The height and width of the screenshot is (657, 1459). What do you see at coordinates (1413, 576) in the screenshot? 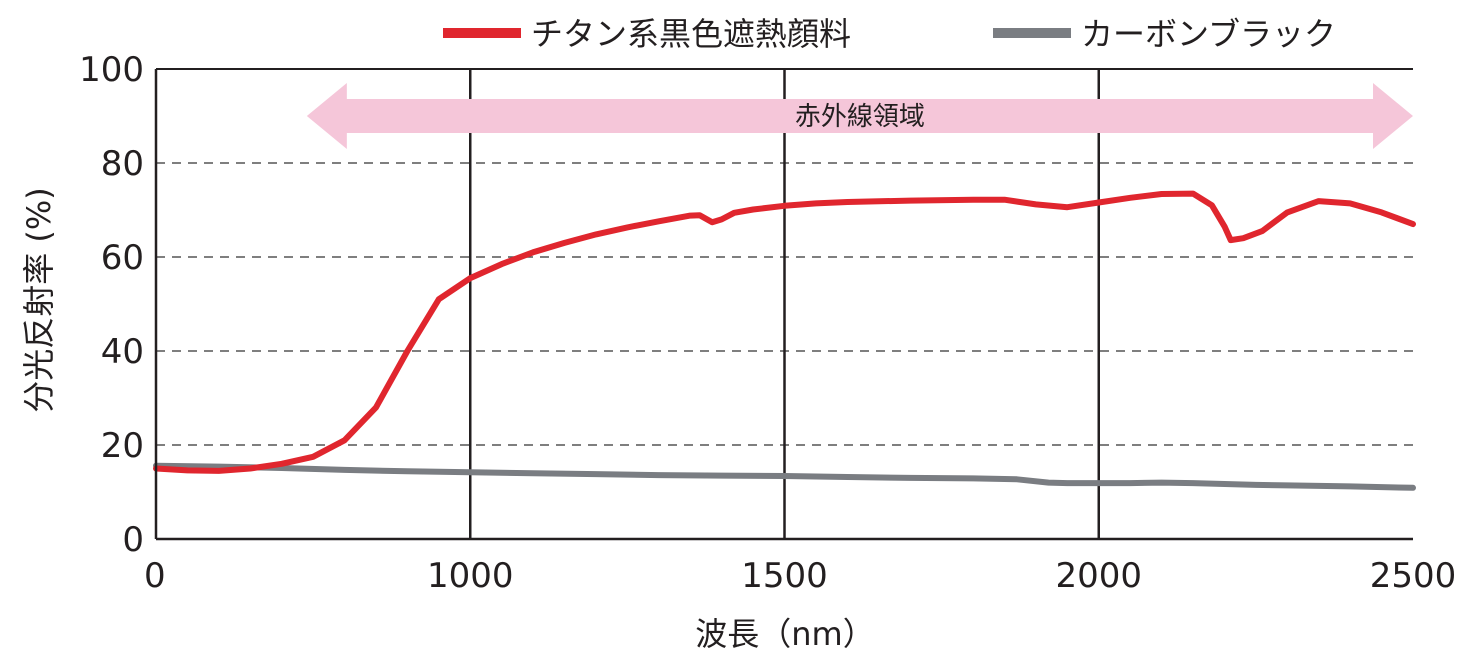
I see `x-tick-label-2500: 2500` at bounding box center [1413, 576].